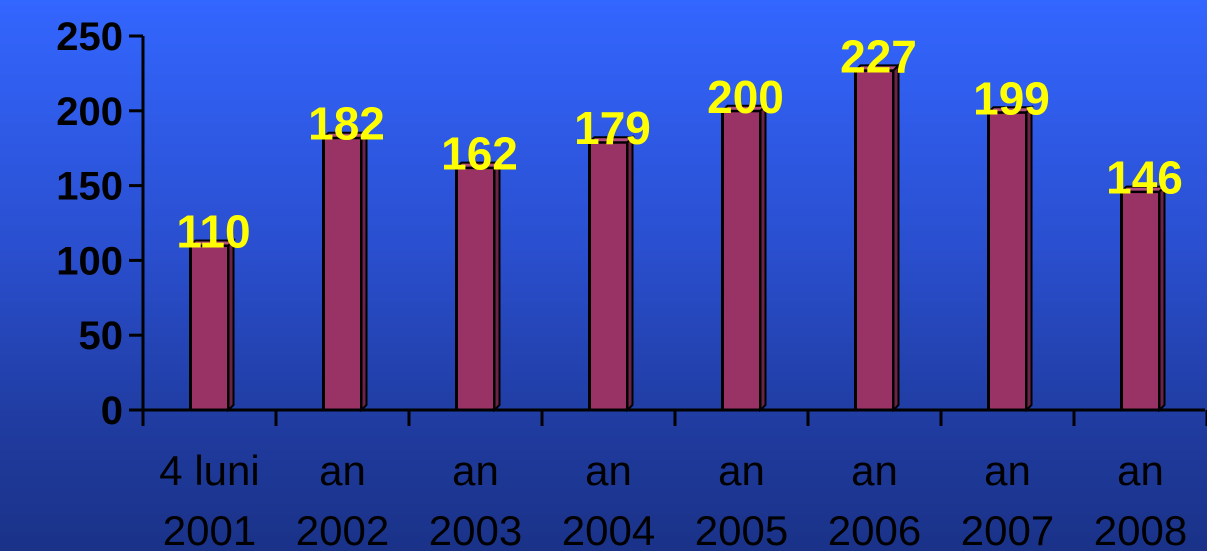  Describe the element at coordinates (346, 124) in the screenshot. I see `data-label: 182` at that location.